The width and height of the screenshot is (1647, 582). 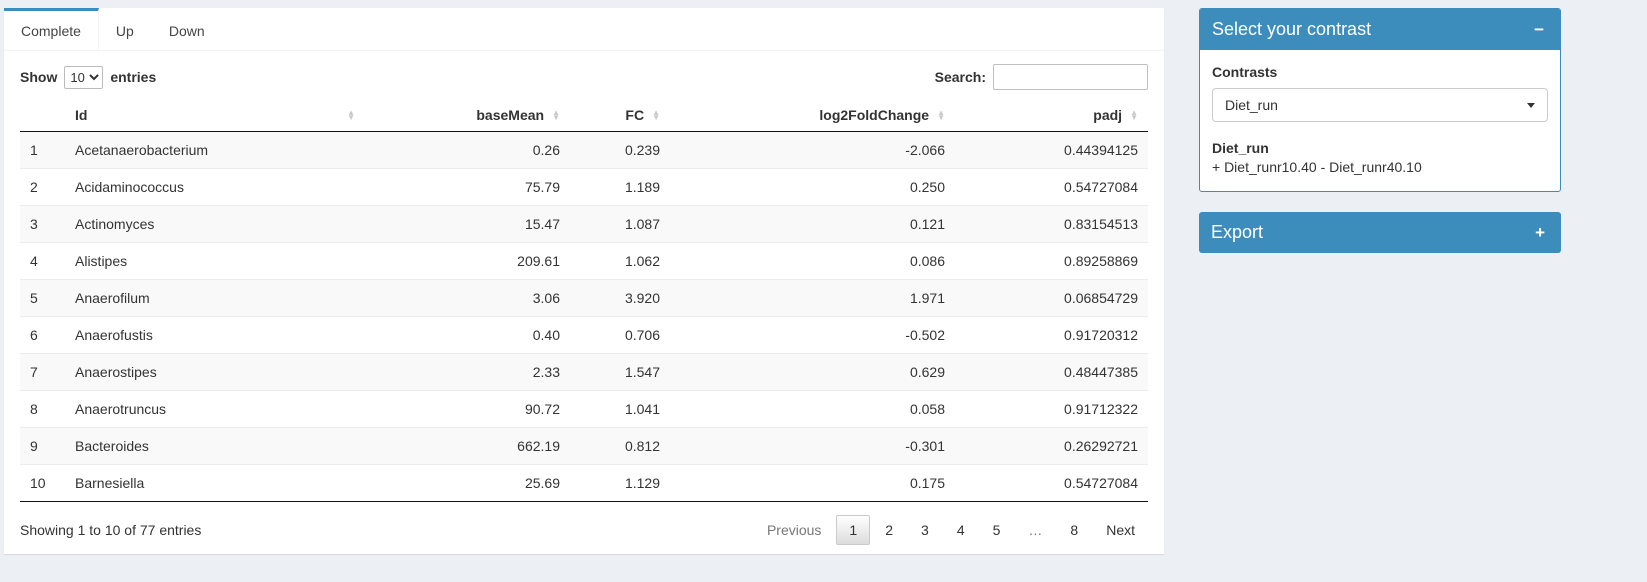 I want to click on cell-padj: 0.54727084, so click(x=1101, y=187).